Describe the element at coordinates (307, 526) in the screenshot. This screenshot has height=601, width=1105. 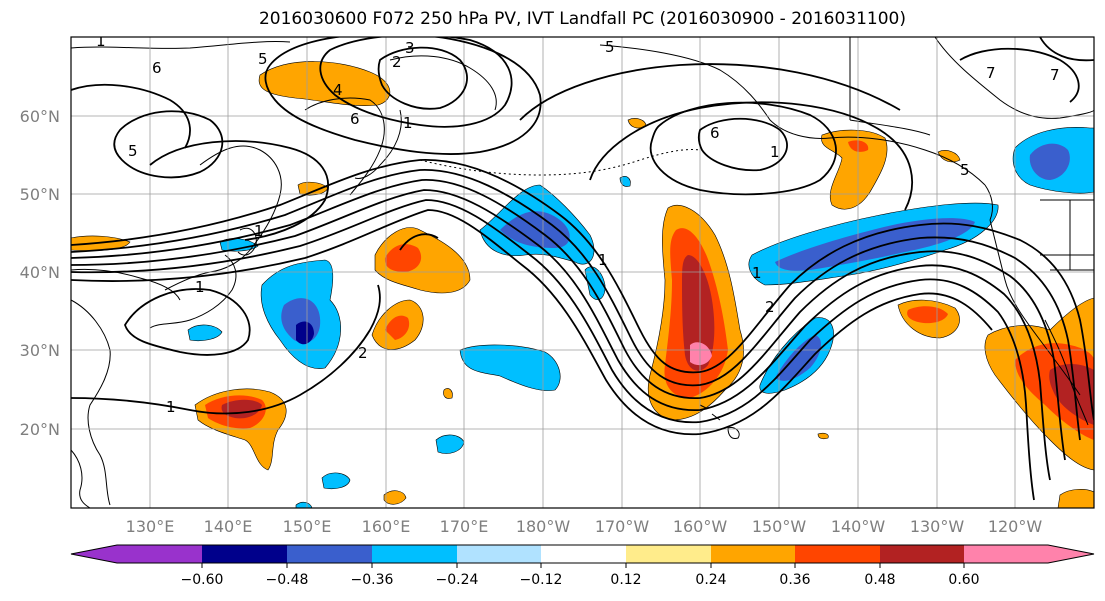
I see `lon-tick: 150°E` at that location.